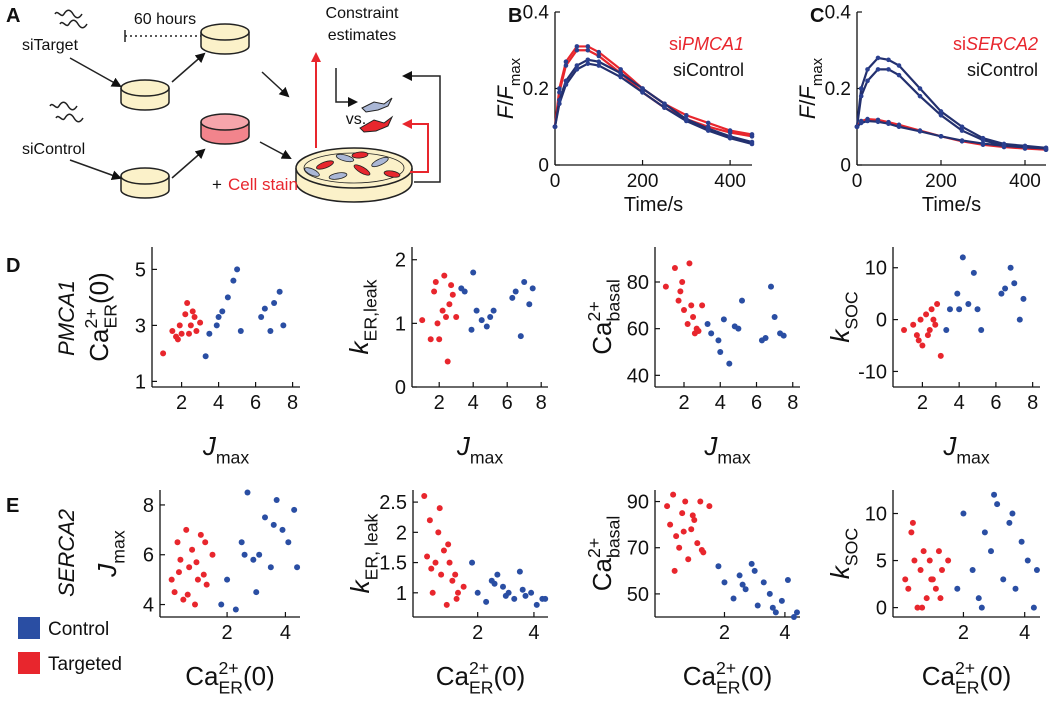 This screenshot has height=701, width=1050. Describe the element at coordinates (148, 506) in the screenshot. I see `y-tick-label: 8` at that location.